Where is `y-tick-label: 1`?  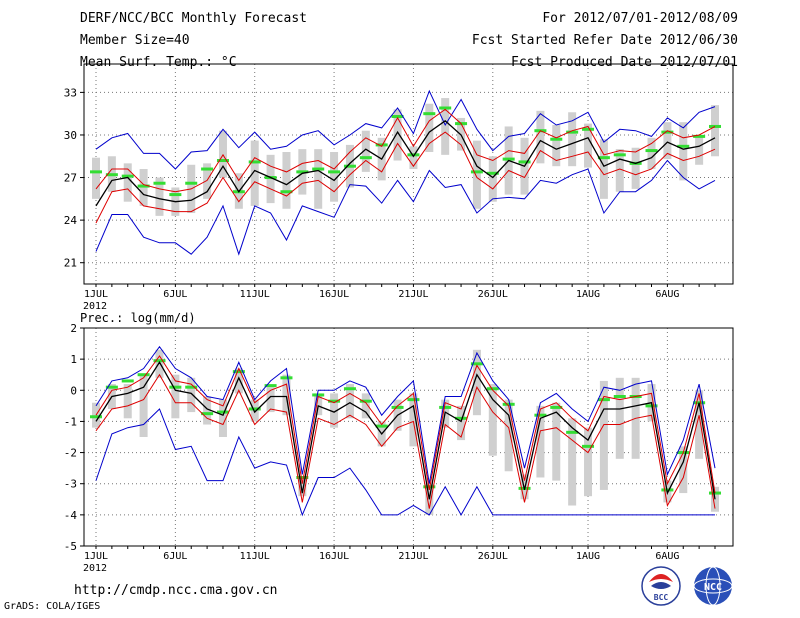
y-tick-label: 1 is located at coordinates (73, 359).